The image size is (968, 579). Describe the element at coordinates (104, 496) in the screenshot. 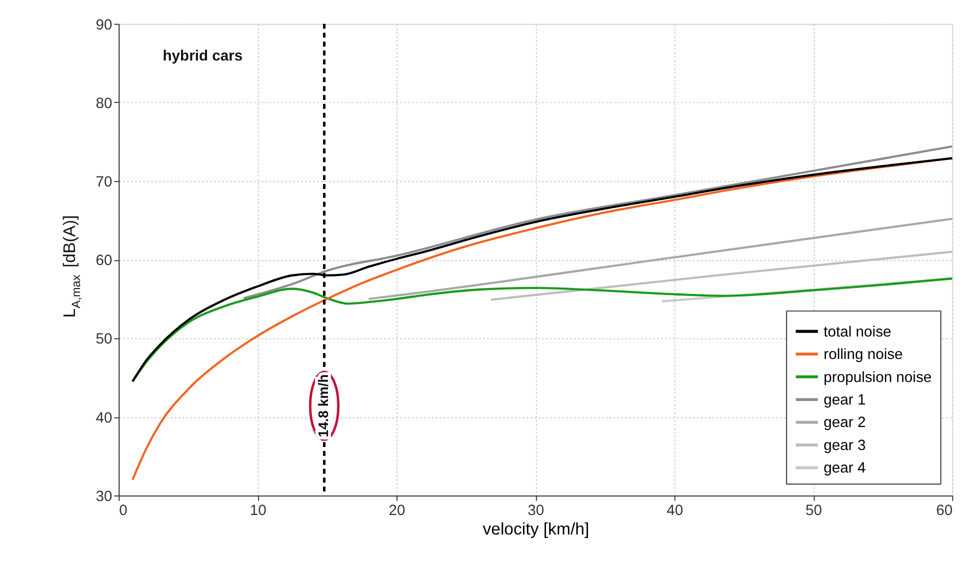

I see `y-tick-label: 30` at that location.